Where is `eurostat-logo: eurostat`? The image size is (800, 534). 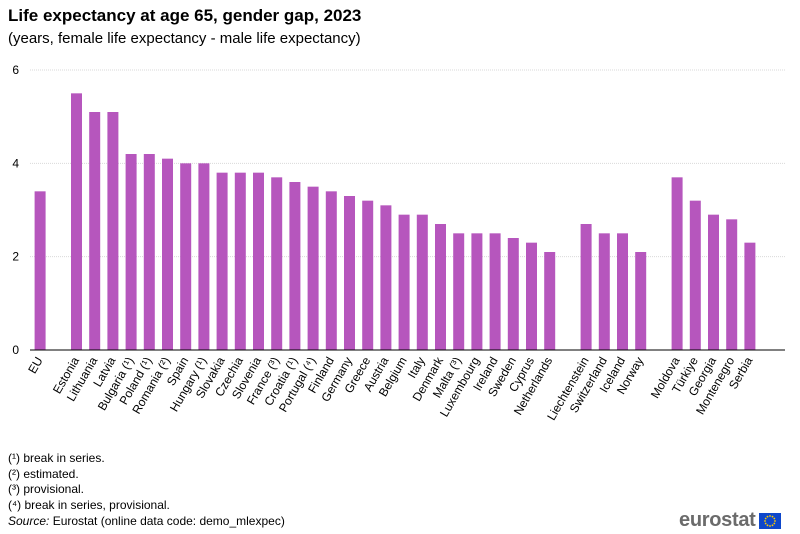 eurostat-logo: eurostat is located at coordinates (730, 520).